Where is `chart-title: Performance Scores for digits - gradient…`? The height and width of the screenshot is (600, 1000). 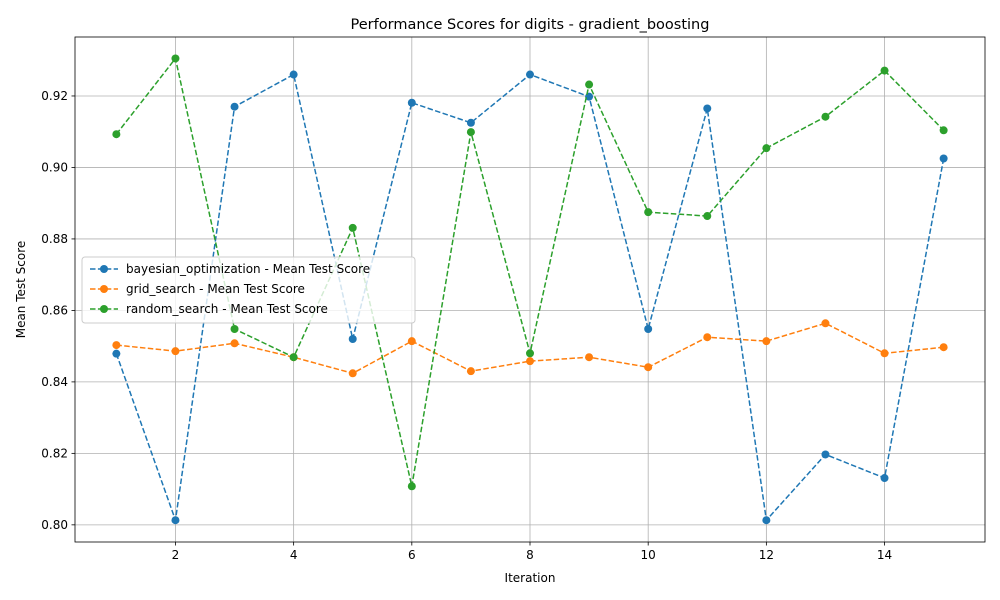
chart-title: Performance Scores for digits - gradient… is located at coordinates (530, 25).